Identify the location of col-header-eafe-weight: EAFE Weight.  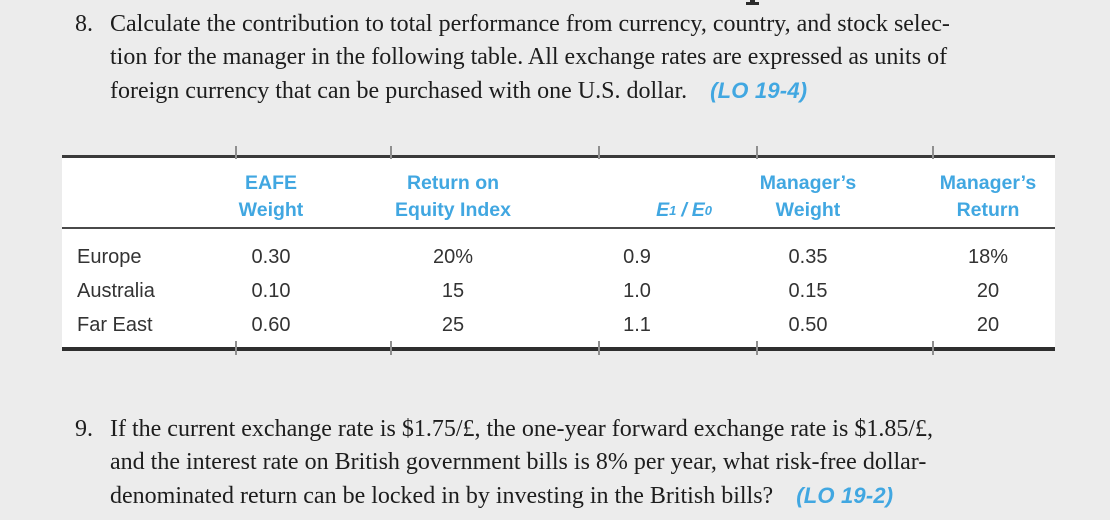
(271, 192).